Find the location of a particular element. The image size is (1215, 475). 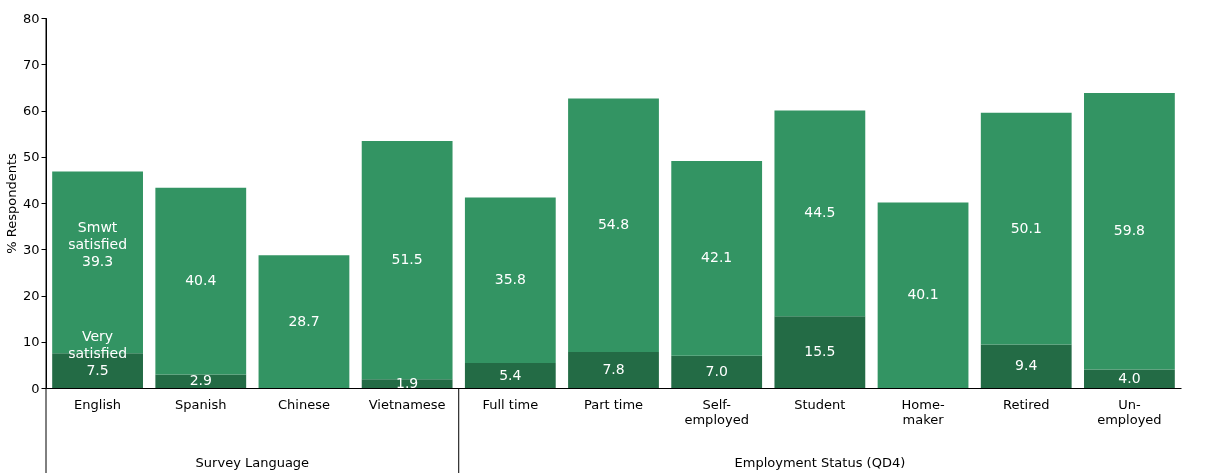

data-label: 1.9 is located at coordinates (407, 382).